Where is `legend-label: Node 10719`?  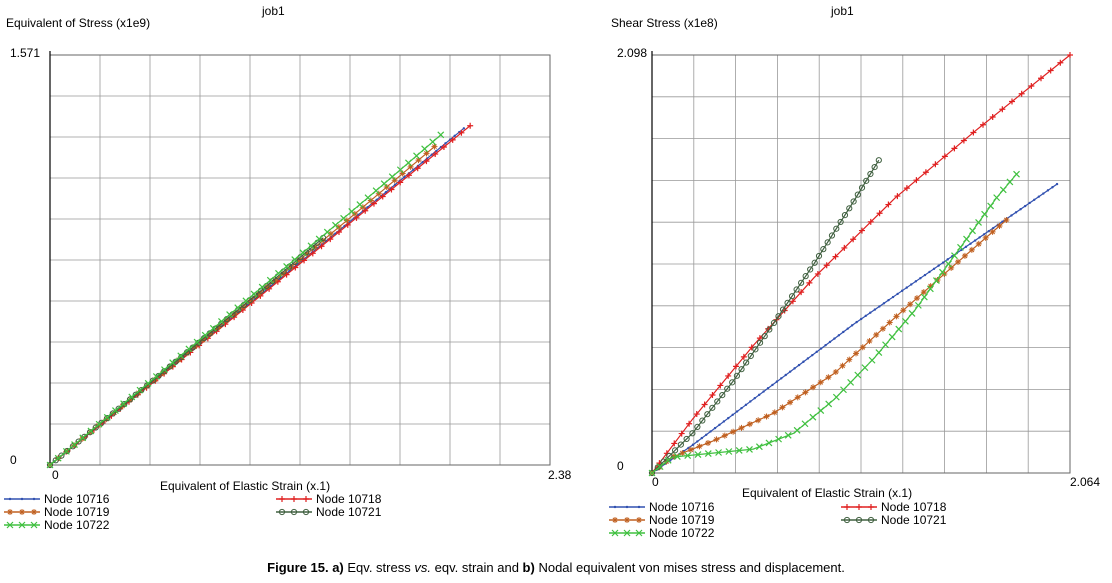 legend-label: Node 10719 is located at coordinates (682, 520).